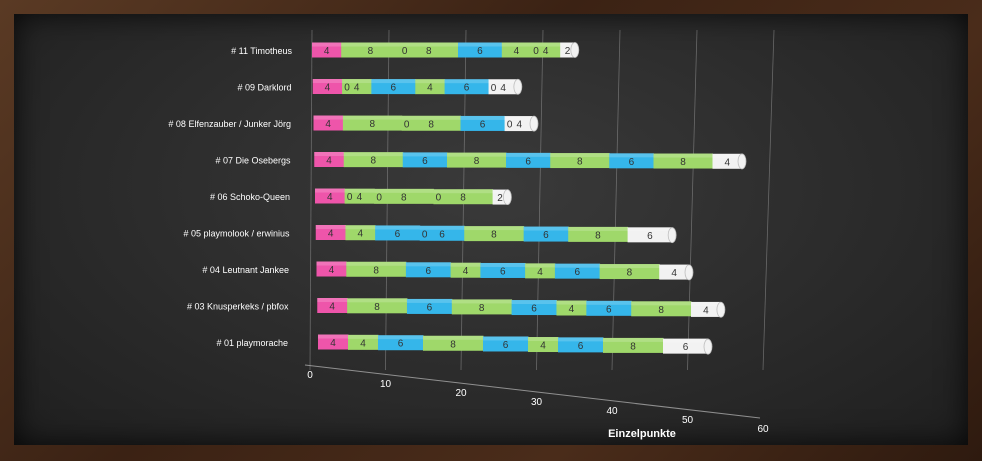 Image resolution: width=982 pixels, height=461 pixels. What do you see at coordinates (386, 384) in the screenshot?
I see `x-tick-label: 10` at bounding box center [386, 384].